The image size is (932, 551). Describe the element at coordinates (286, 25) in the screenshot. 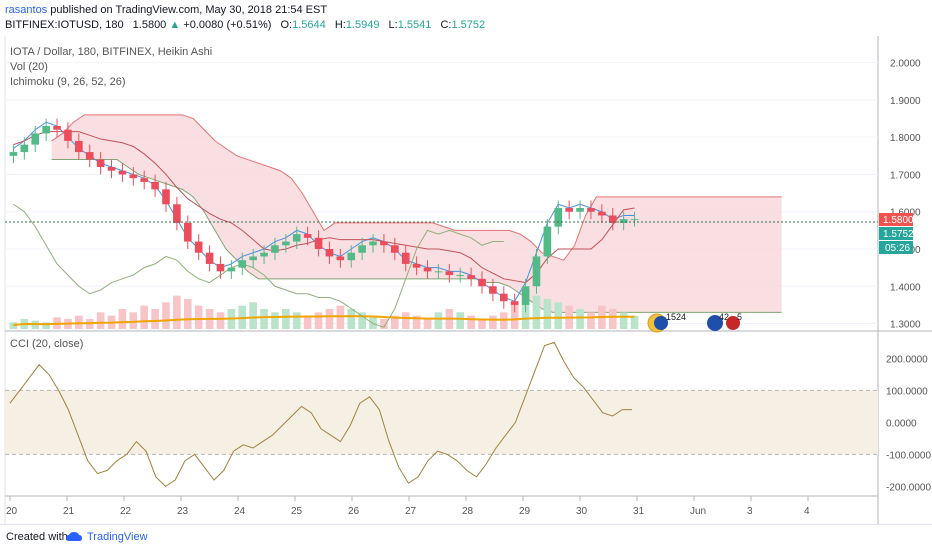

I see `open-label: O:` at that location.